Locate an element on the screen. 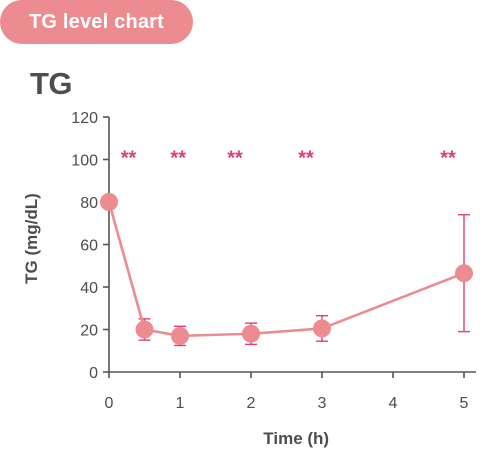 This screenshot has height=454, width=487. x-axis-title: Time (h) is located at coordinates (296, 438).